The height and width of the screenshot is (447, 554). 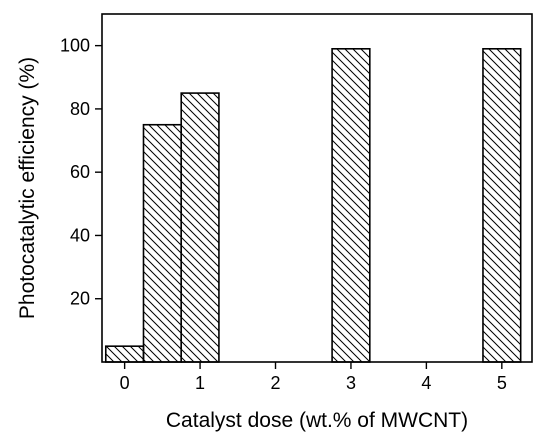 I want to click on y-ticks-group: 20 40 60 80 100, so click(x=81, y=172).